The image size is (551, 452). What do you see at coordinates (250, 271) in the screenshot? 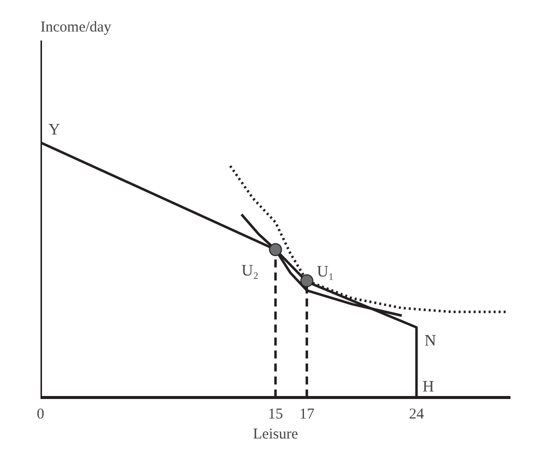
I see `annotation: U₂` at bounding box center [250, 271].